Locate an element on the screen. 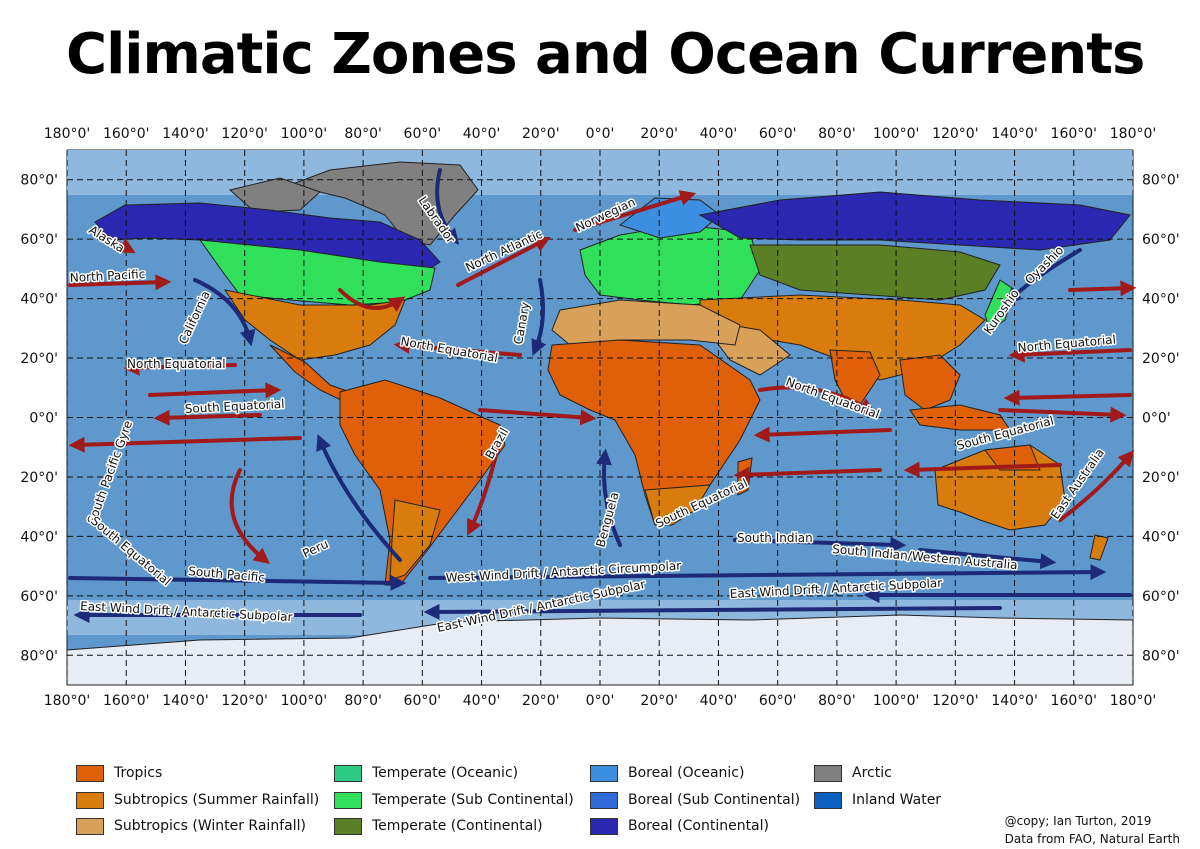 The image size is (1200, 849). longitude-tick-label: 160°0' is located at coordinates (126, 134).